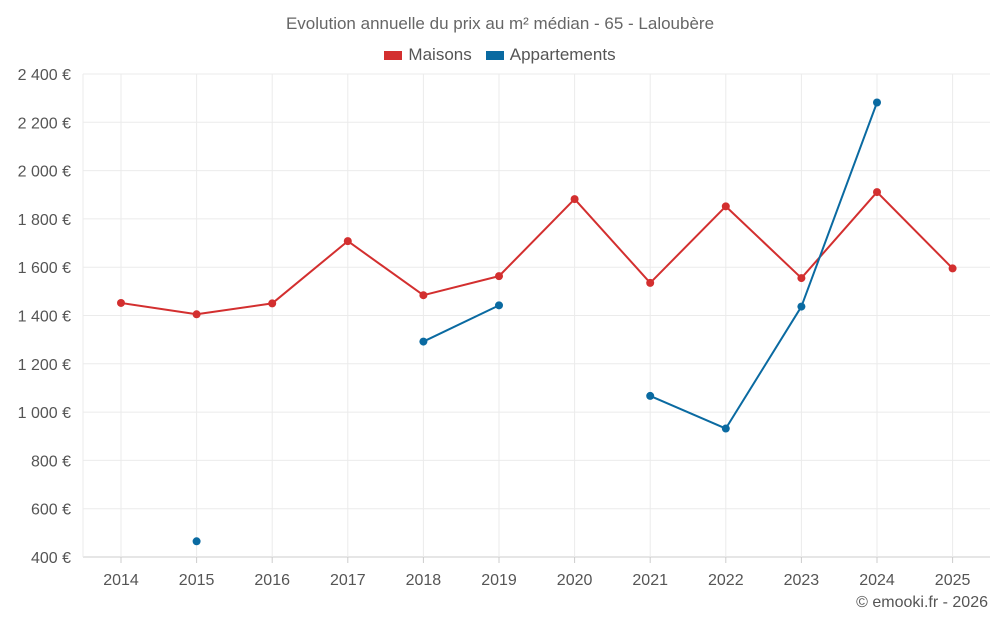 Image resolution: width=1000 pixels, height=625 pixels. What do you see at coordinates (44, 220) in the screenshot?
I see `y-tick-label: 1 800 €` at bounding box center [44, 220].